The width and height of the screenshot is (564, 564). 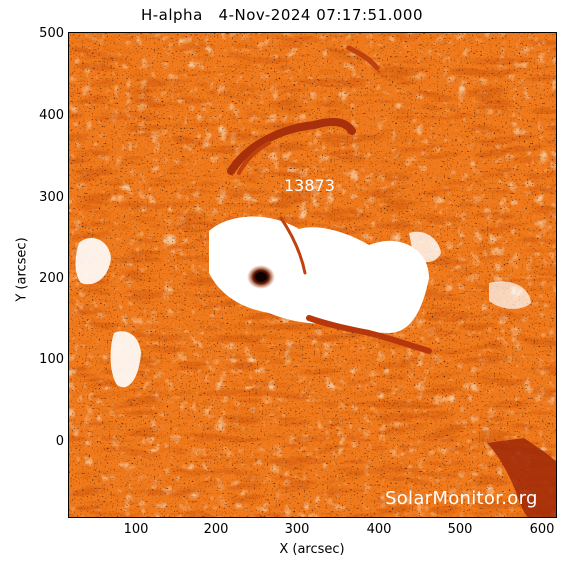 I want to click on active-region-label: 13873, so click(x=309, y=185).